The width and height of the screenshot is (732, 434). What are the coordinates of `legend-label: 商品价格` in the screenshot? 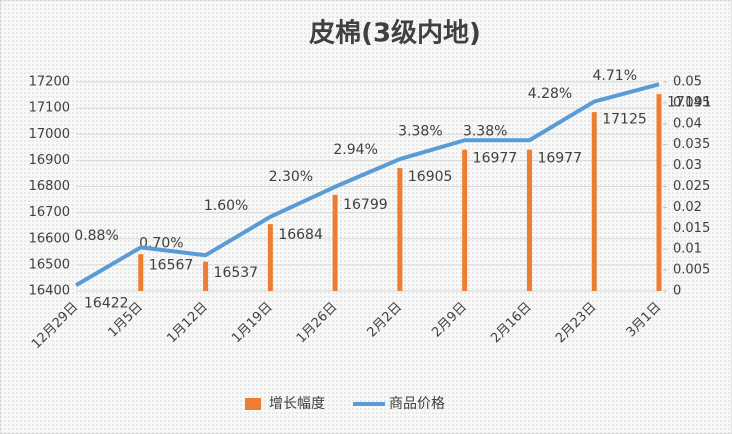 It's located at (417, 404).